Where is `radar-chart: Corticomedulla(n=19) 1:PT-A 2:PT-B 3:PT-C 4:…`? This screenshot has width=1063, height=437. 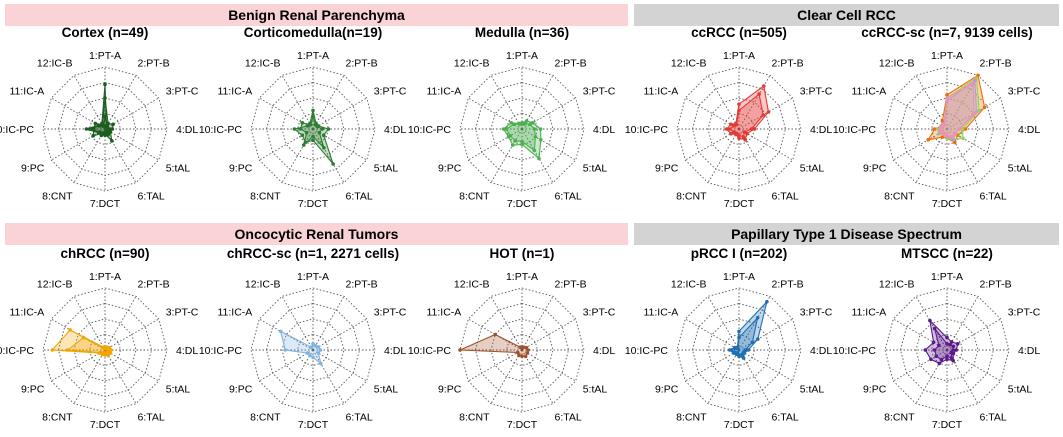 radar-chart: Corticomedulla(n=19) 1:PT-A 2:PT-B 3:PT-C 4:… is located at coordinates (303, 117).